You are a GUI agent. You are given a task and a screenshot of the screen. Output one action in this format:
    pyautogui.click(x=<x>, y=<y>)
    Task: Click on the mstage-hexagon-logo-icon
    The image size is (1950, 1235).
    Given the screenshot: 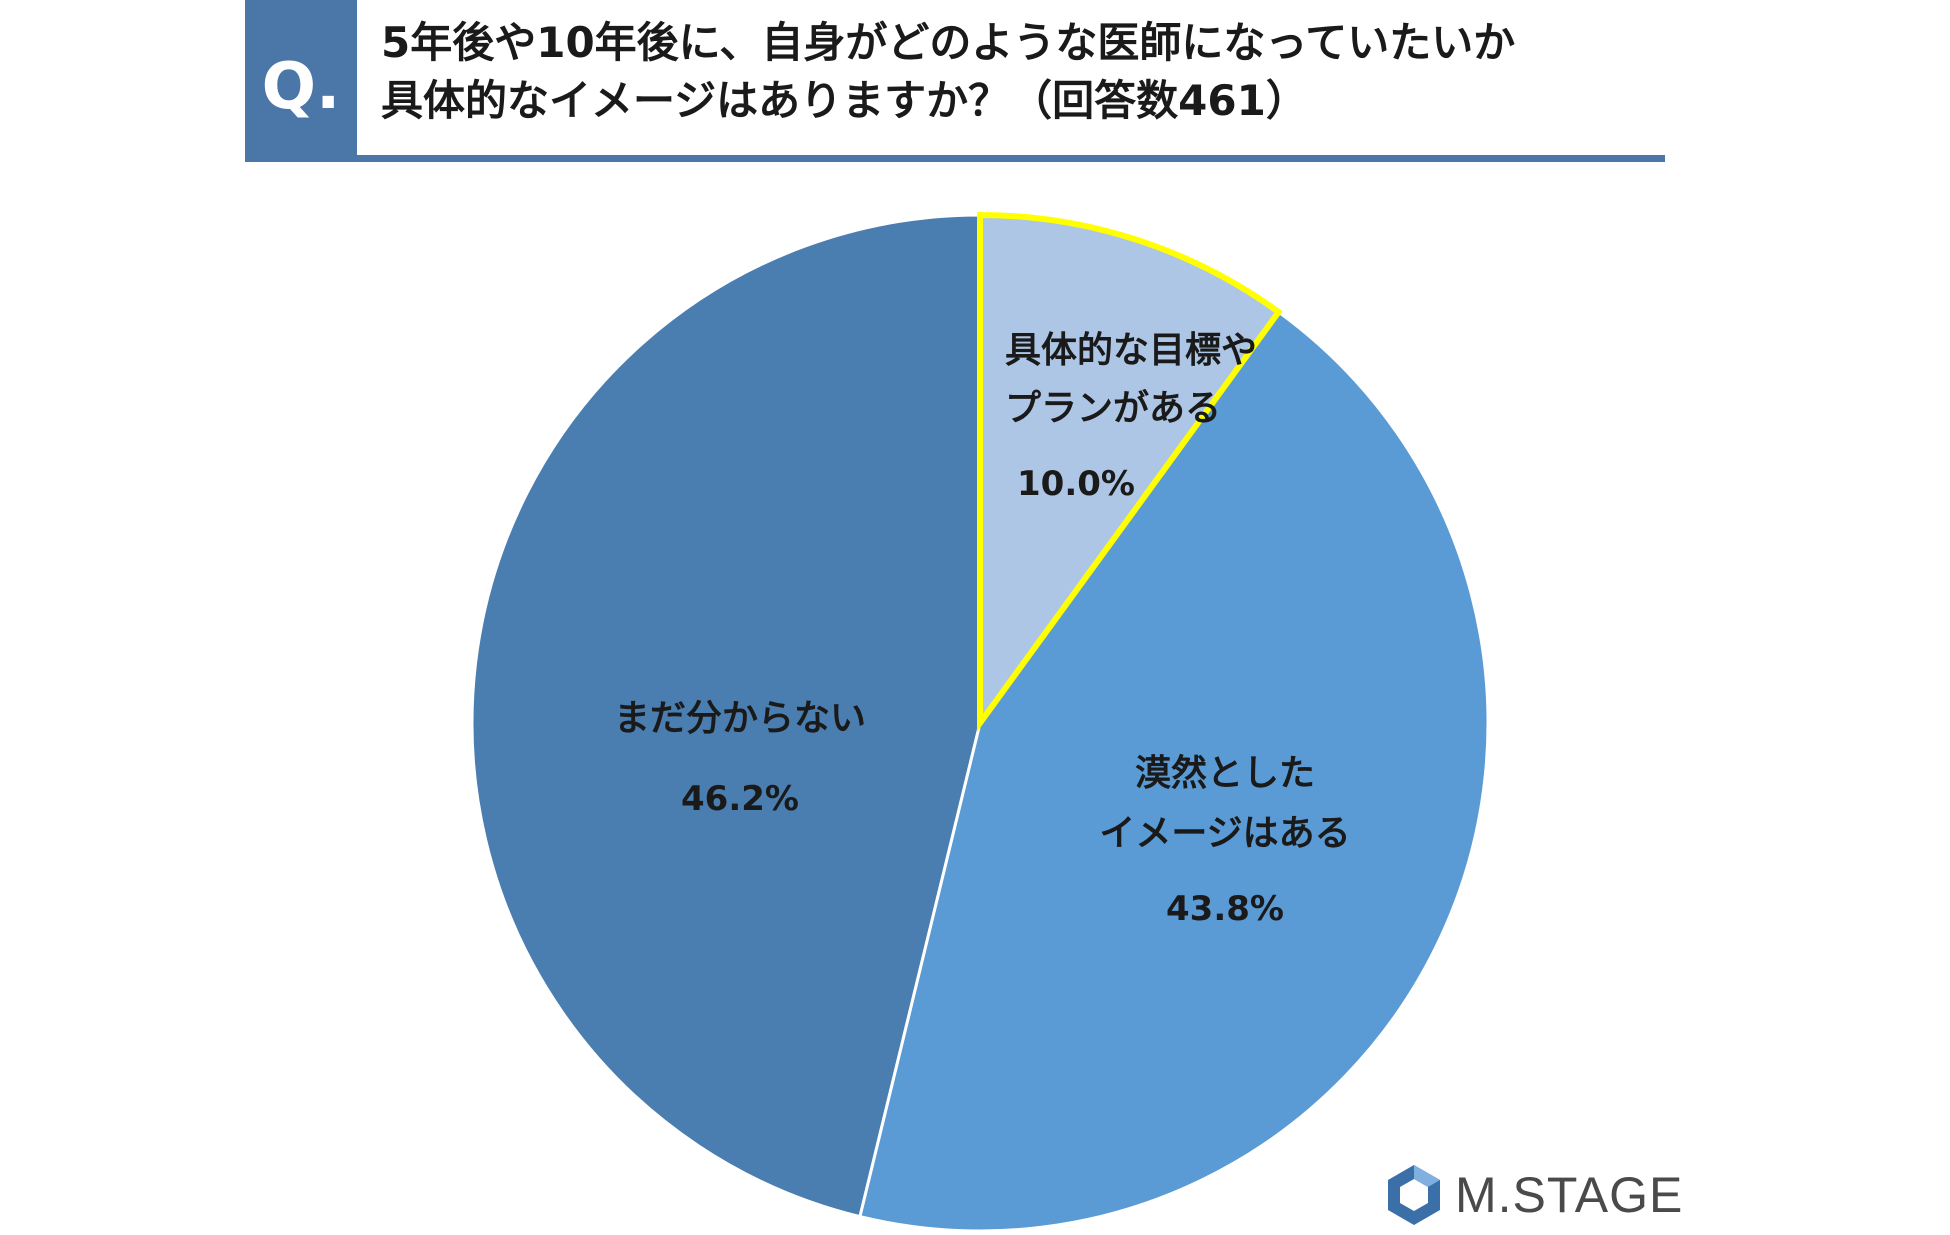 What is the action you would take?
    pyautogui.click(x=1414, y=1195)
    